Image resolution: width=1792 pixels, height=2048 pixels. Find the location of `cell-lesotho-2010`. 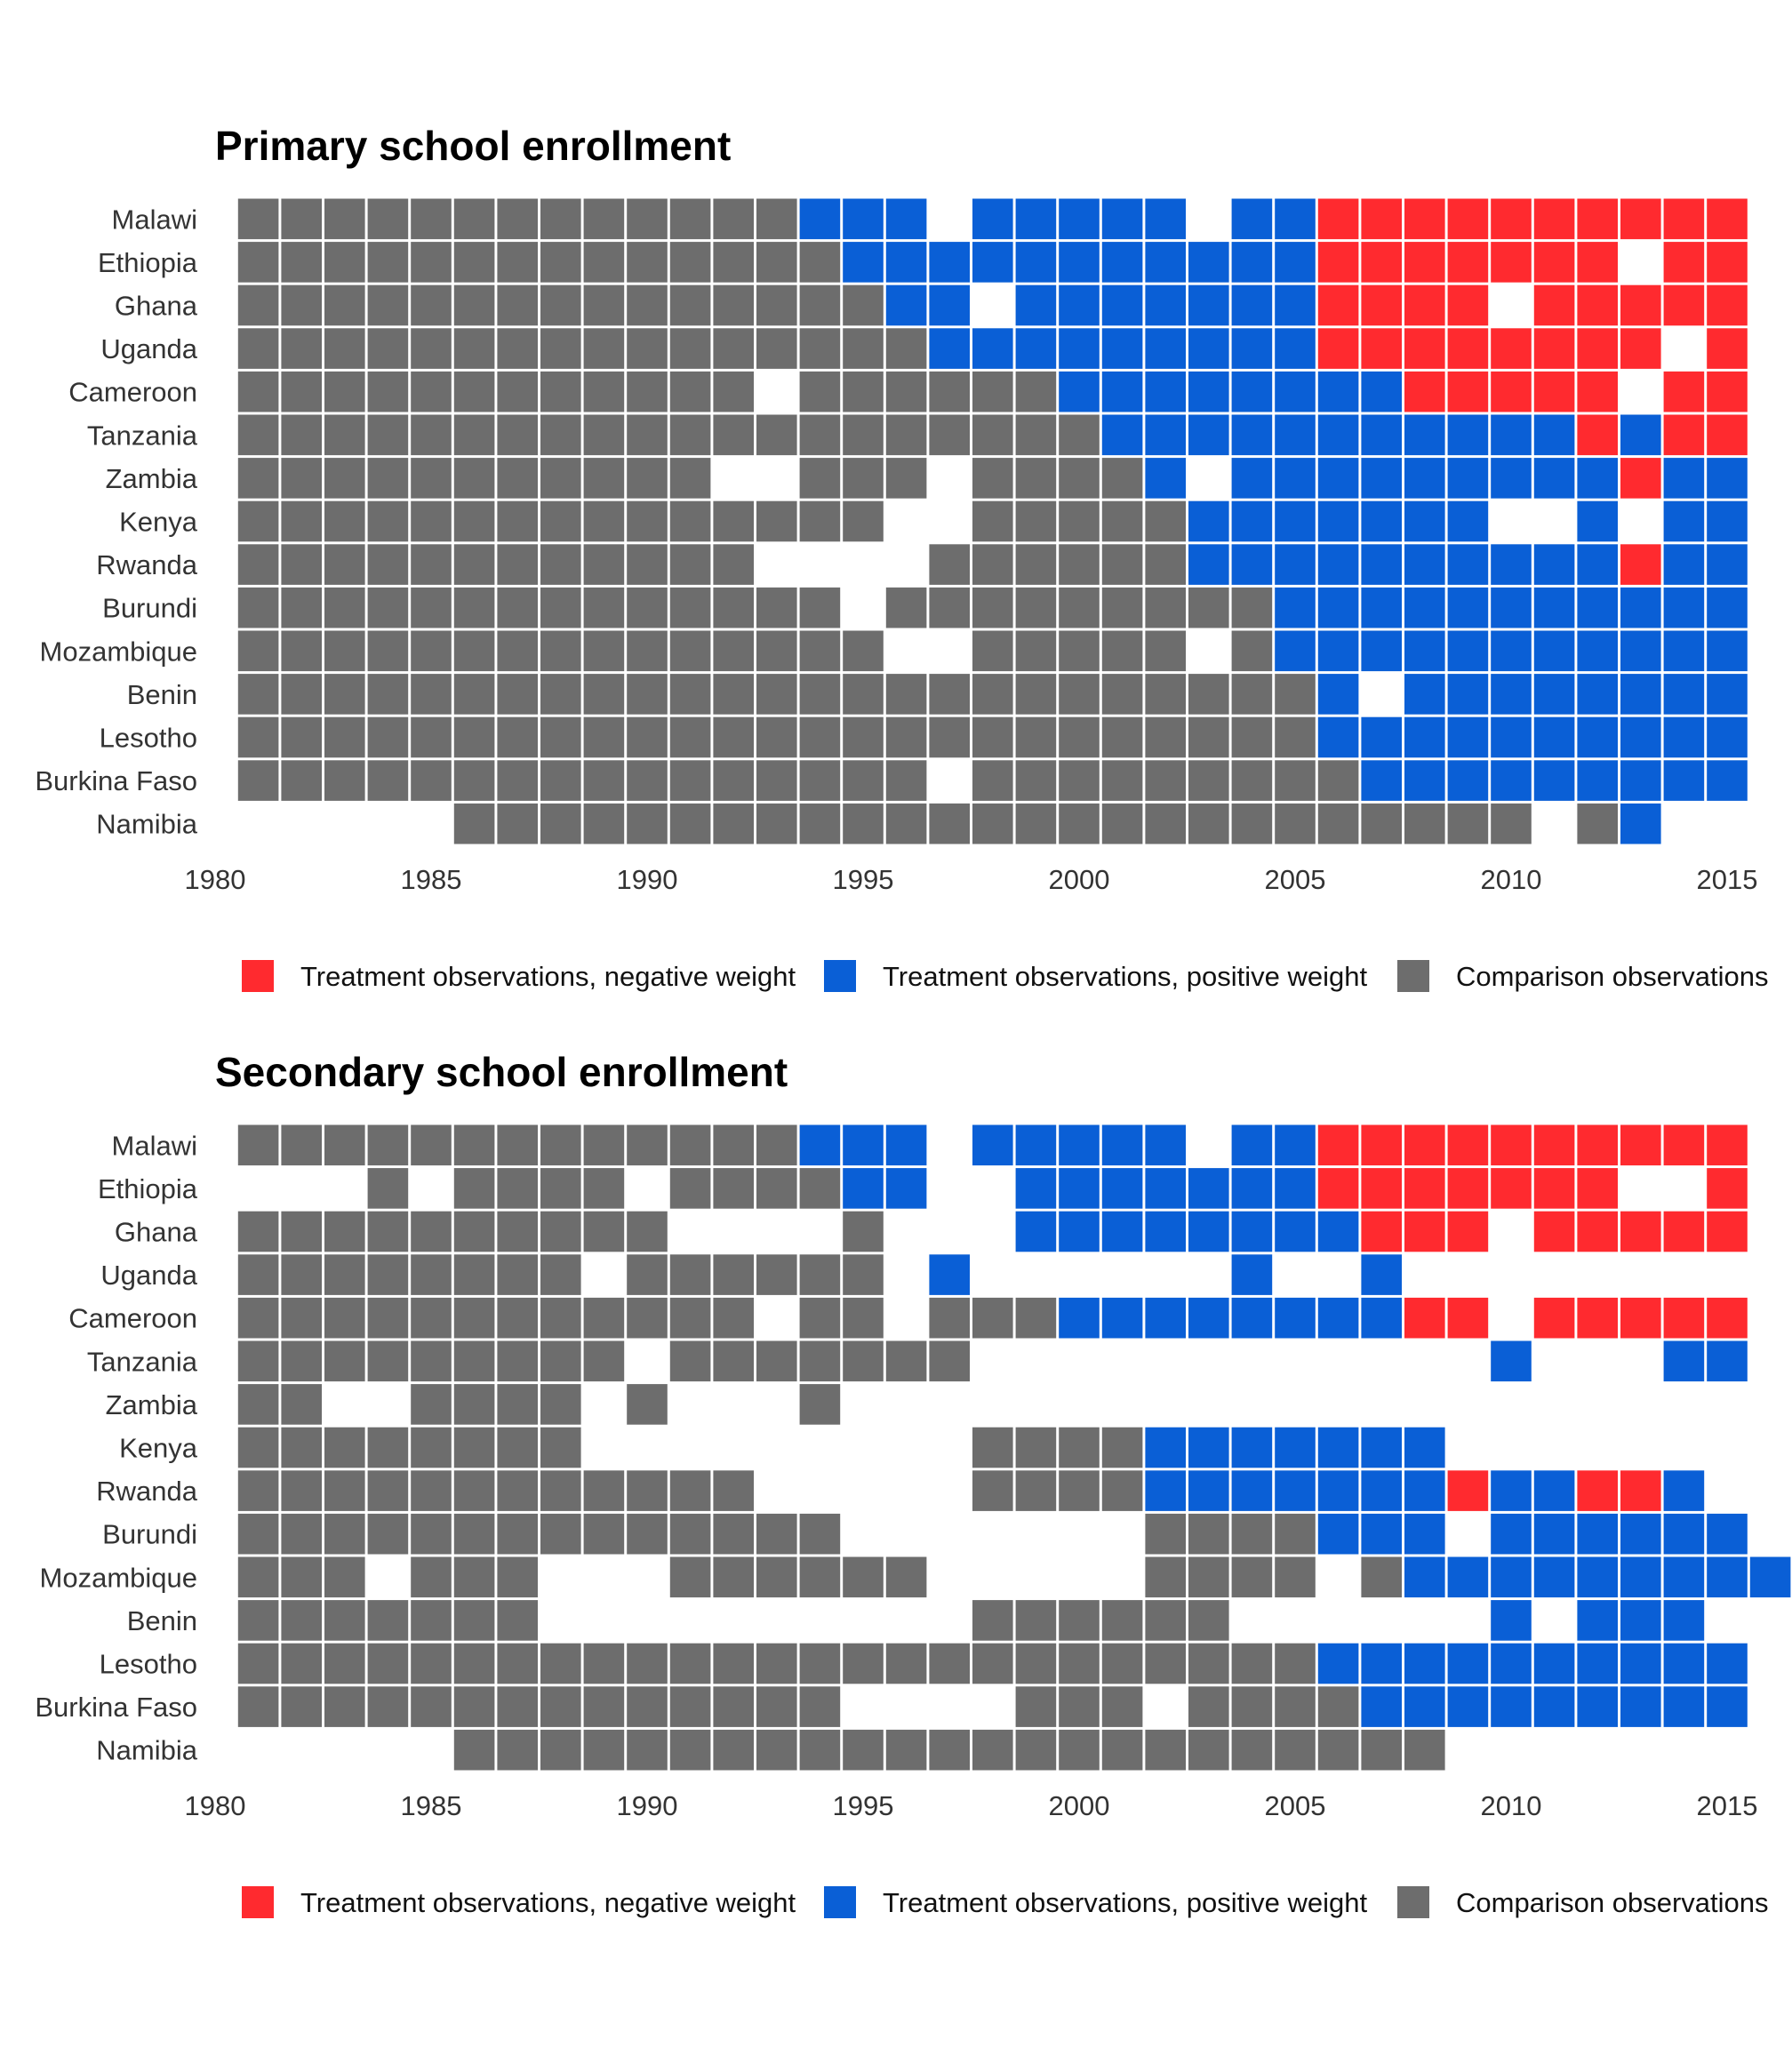

cell-lesotho-2010 is located at coordinates (1511, 737).